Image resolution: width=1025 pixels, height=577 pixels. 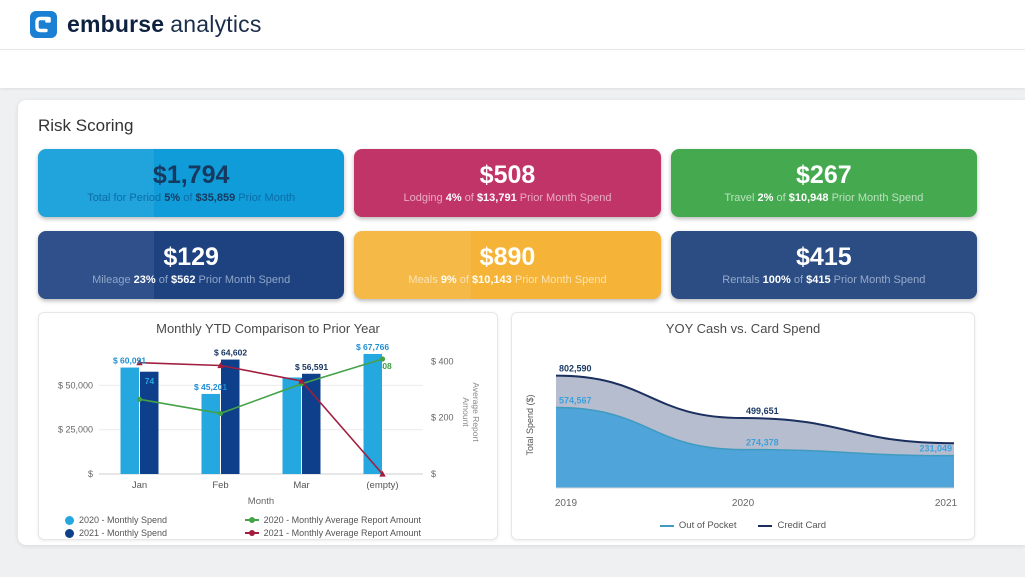 What do you see at coordinates (765, 197) in the screenshot?
I see `kpi-percent: 2%` at bounding box center [765, 197].